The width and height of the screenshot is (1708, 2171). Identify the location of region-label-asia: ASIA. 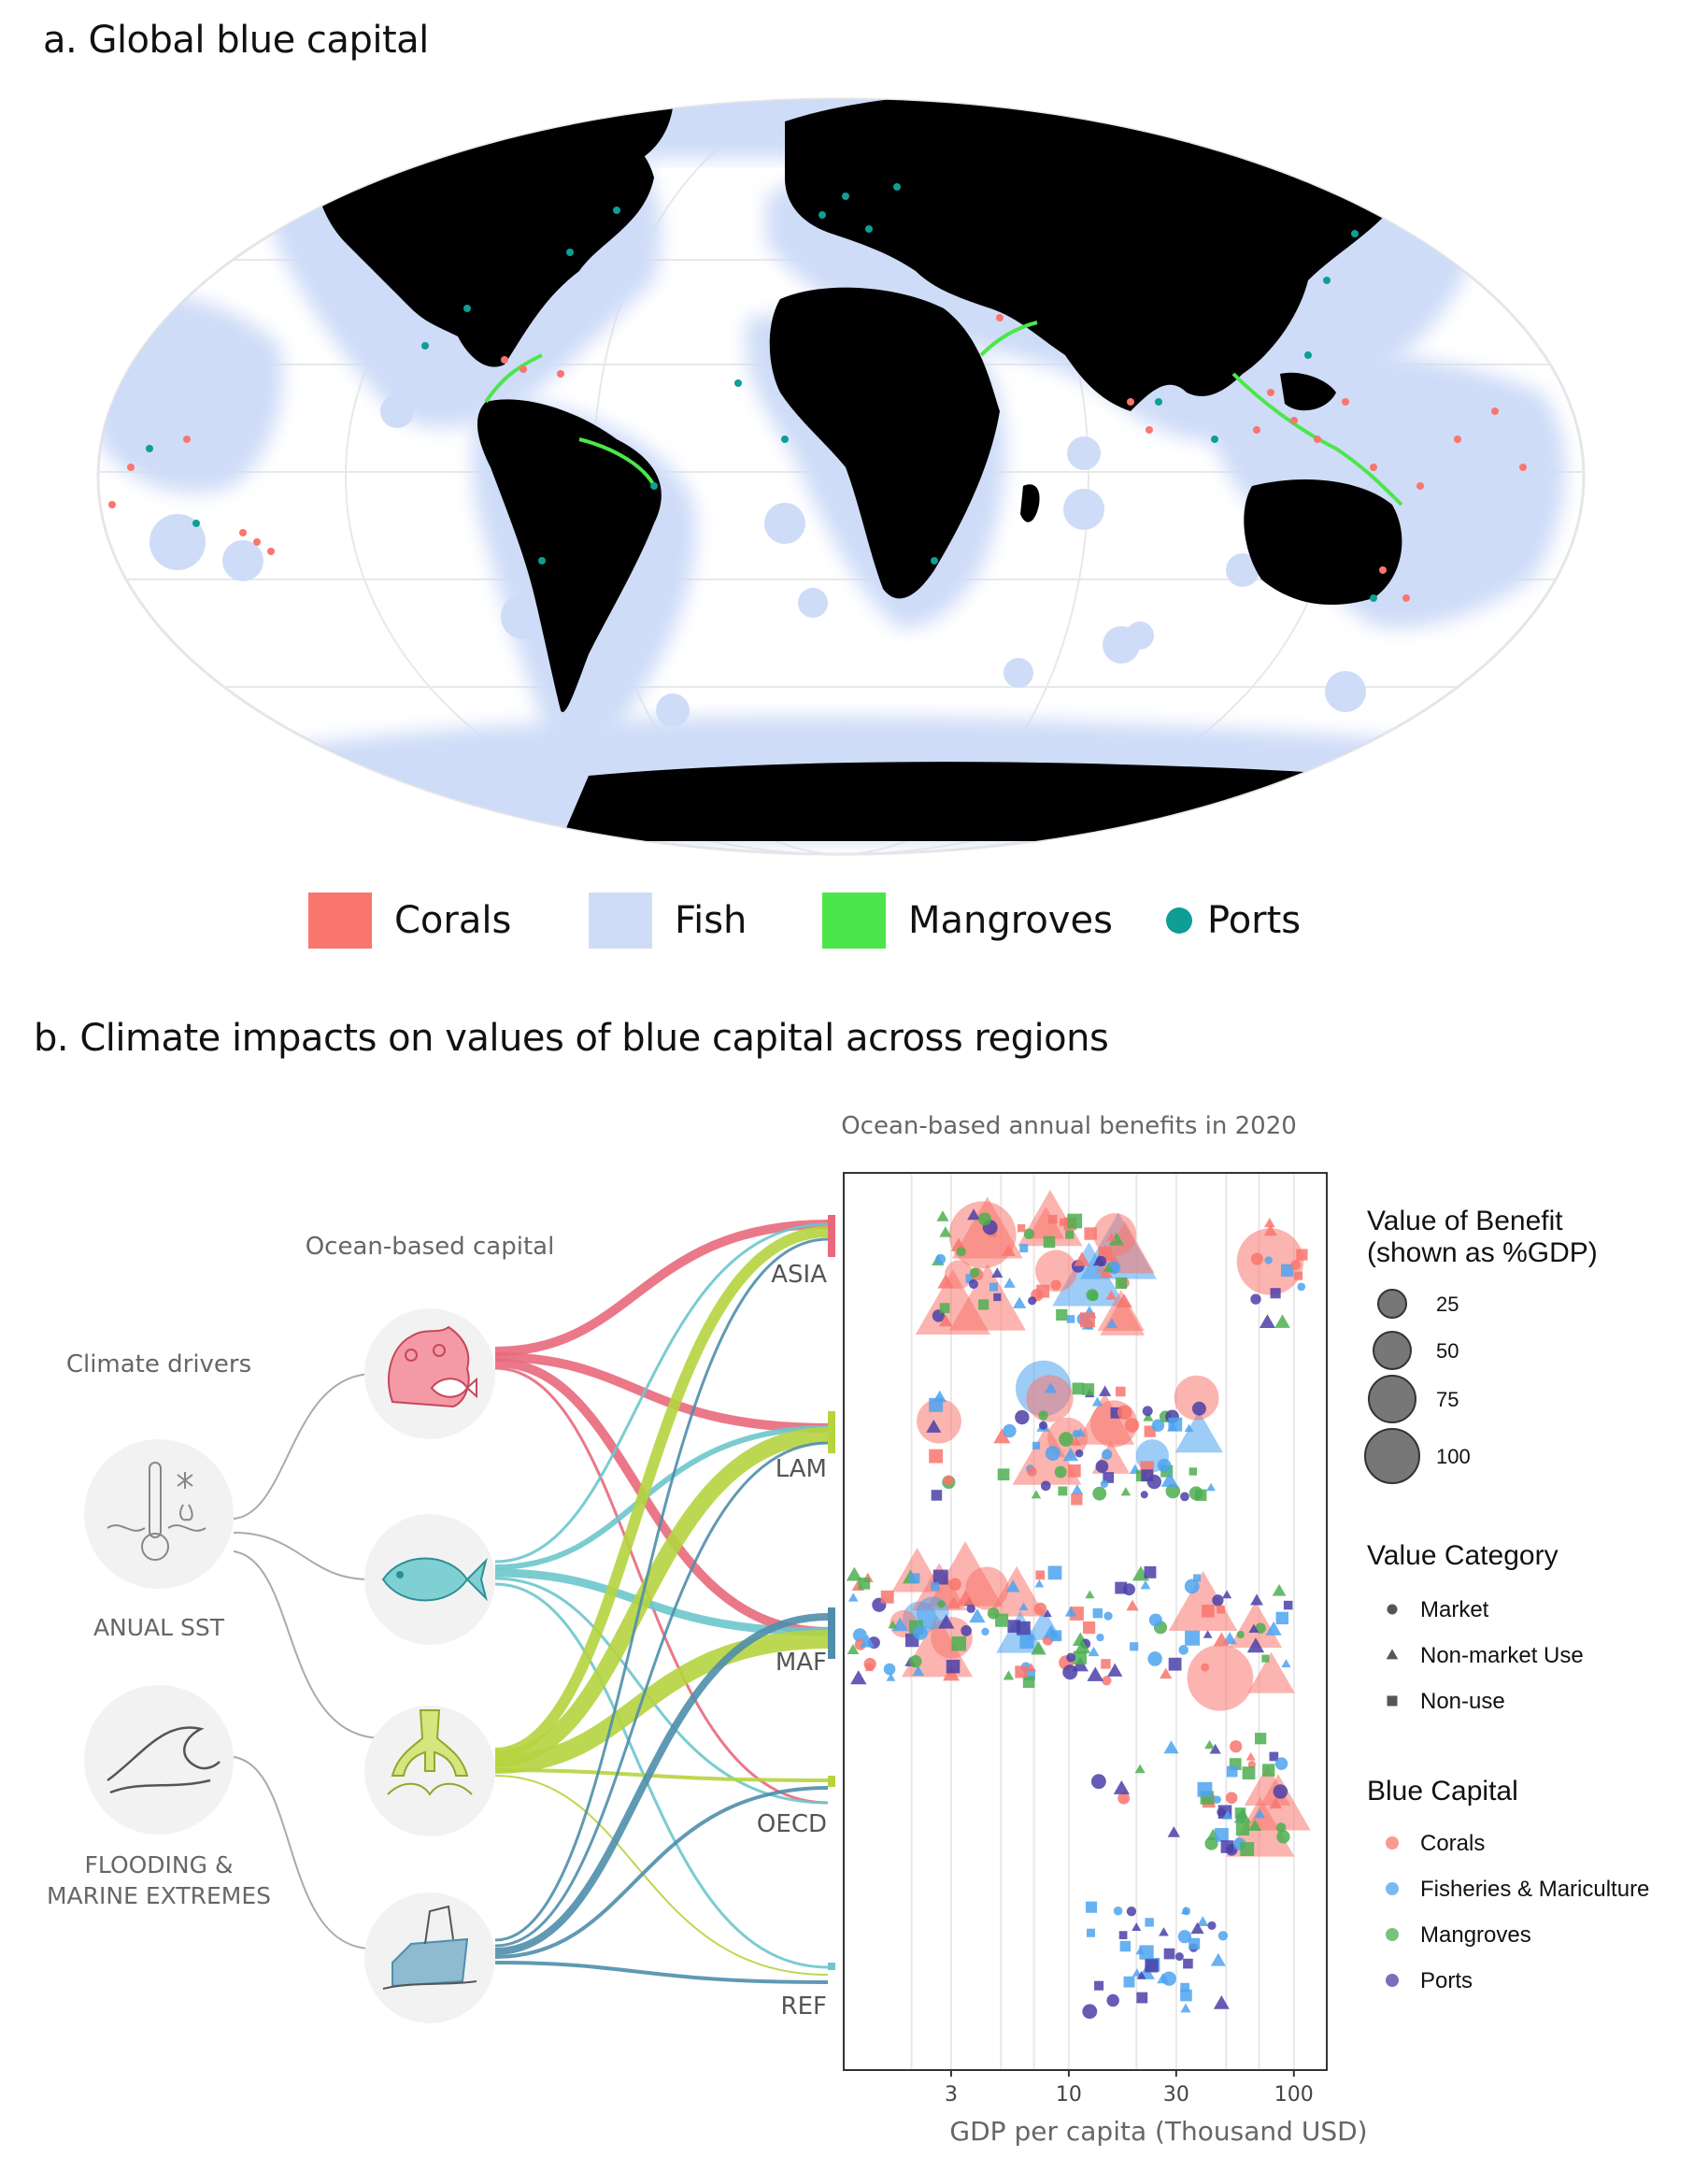
(799, 1275).